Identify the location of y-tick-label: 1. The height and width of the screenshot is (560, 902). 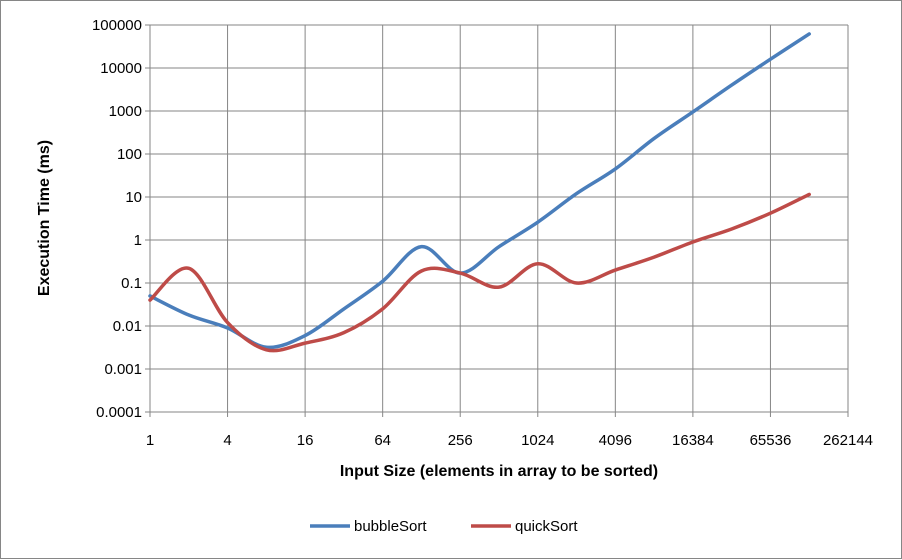
(138, 240).